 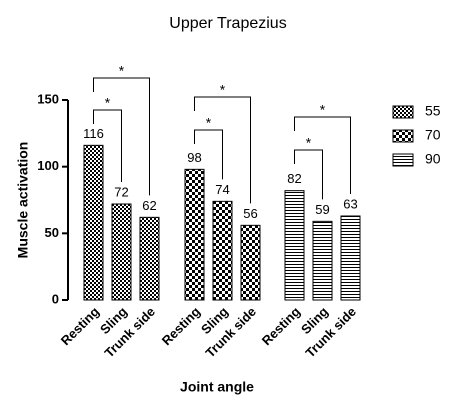 What do you see at coordinates (433, 159) in the screenshot?
I see `legend-label: 90` at bounding box center [433, 159].